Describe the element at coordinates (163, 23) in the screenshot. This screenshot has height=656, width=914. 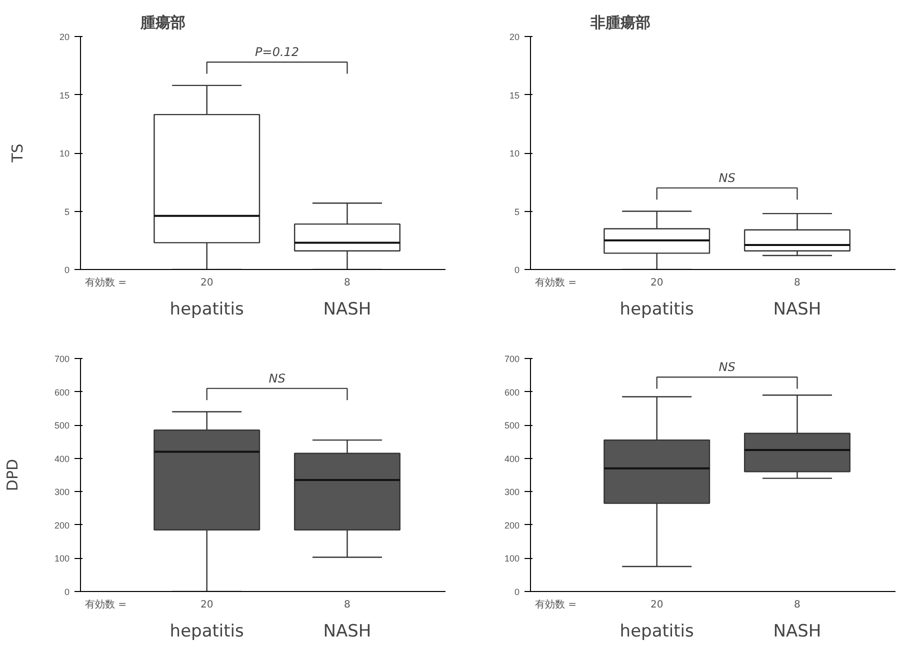
I see `chart-title: 腫瘍部` at that location.